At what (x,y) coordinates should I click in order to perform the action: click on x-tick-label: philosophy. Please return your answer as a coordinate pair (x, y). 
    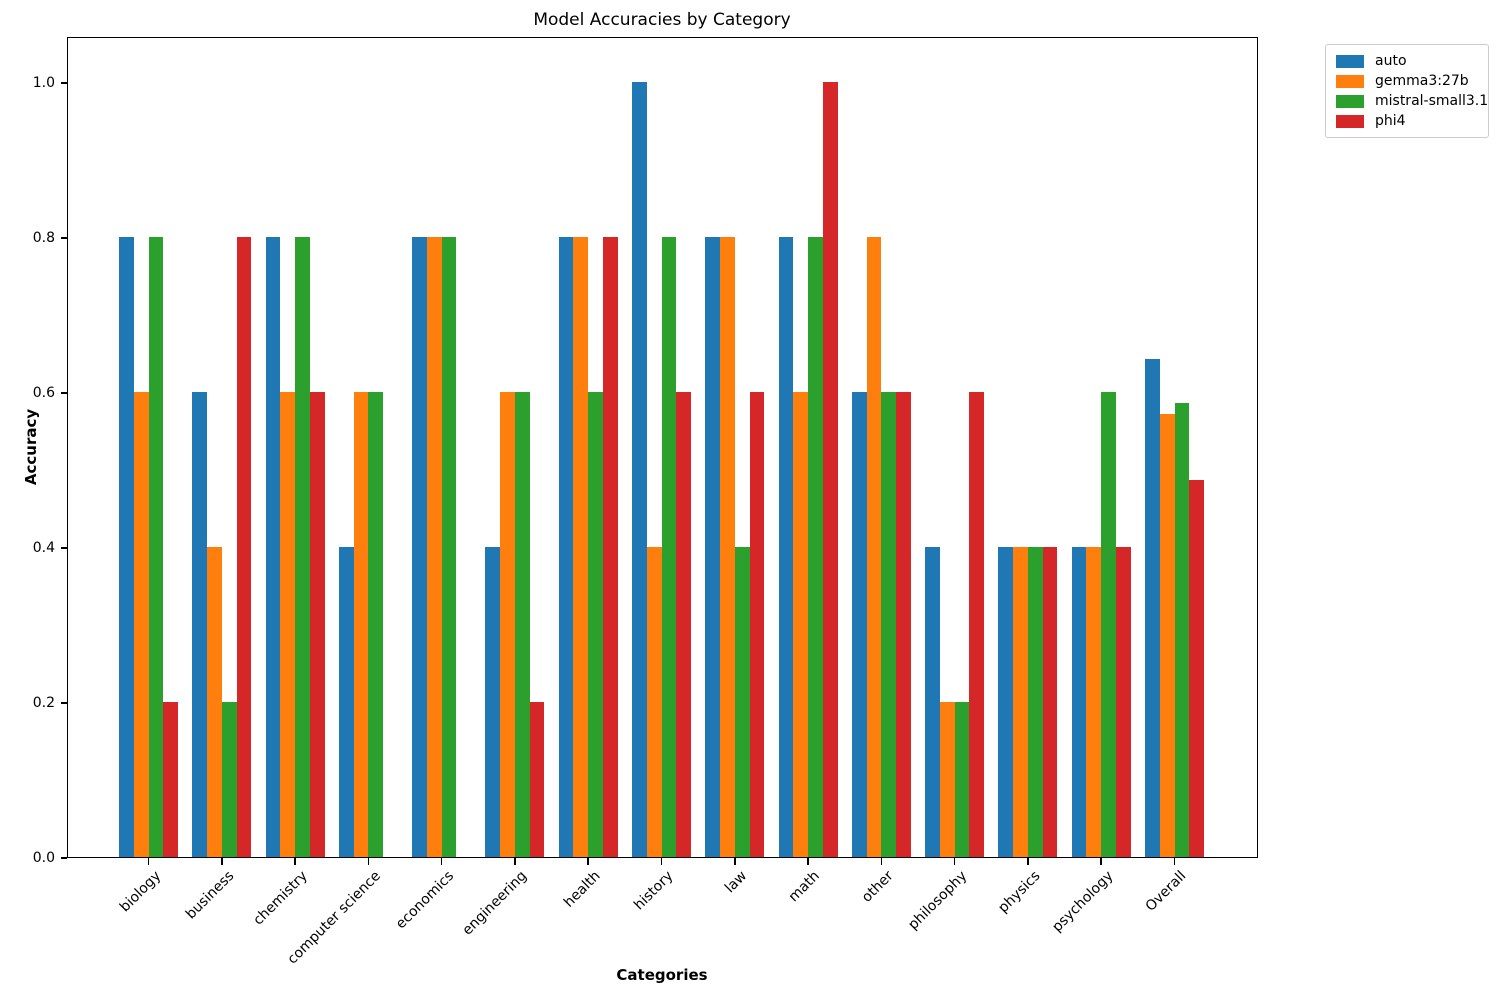
    Looking at the image, I should click on (937, 901).